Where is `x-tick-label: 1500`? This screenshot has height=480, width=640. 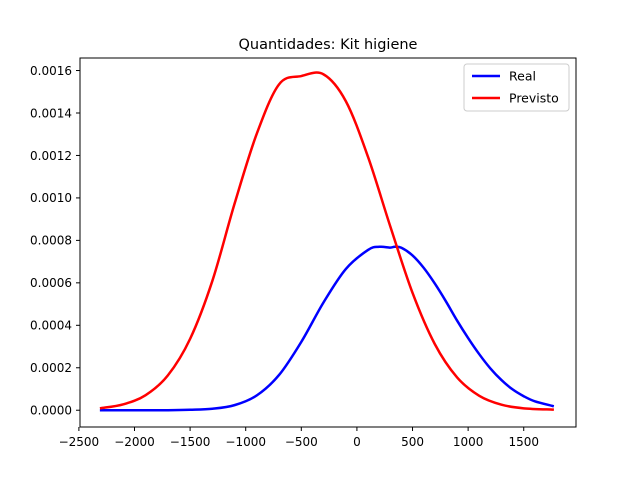
x-tick-label: 1500 is located at coordinates (523, 442).